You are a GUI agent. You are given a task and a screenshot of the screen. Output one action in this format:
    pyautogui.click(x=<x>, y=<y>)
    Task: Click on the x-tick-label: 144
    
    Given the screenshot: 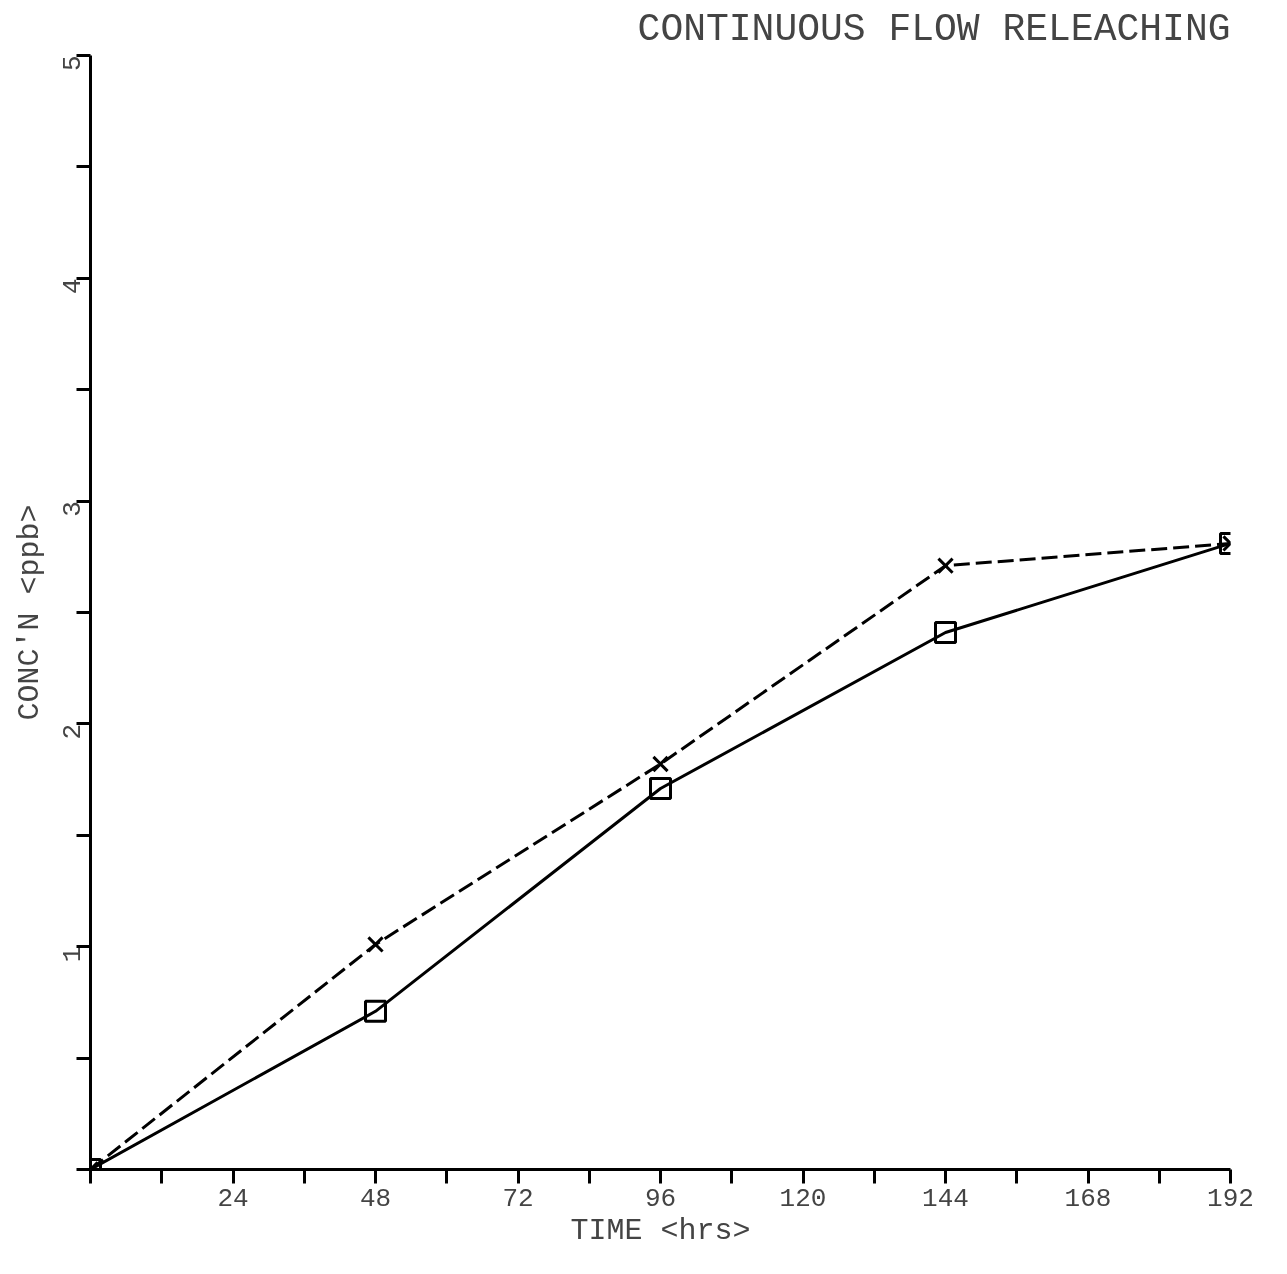 What is the action you would take?
    pyautogui.click(x=945, y=1198)
    